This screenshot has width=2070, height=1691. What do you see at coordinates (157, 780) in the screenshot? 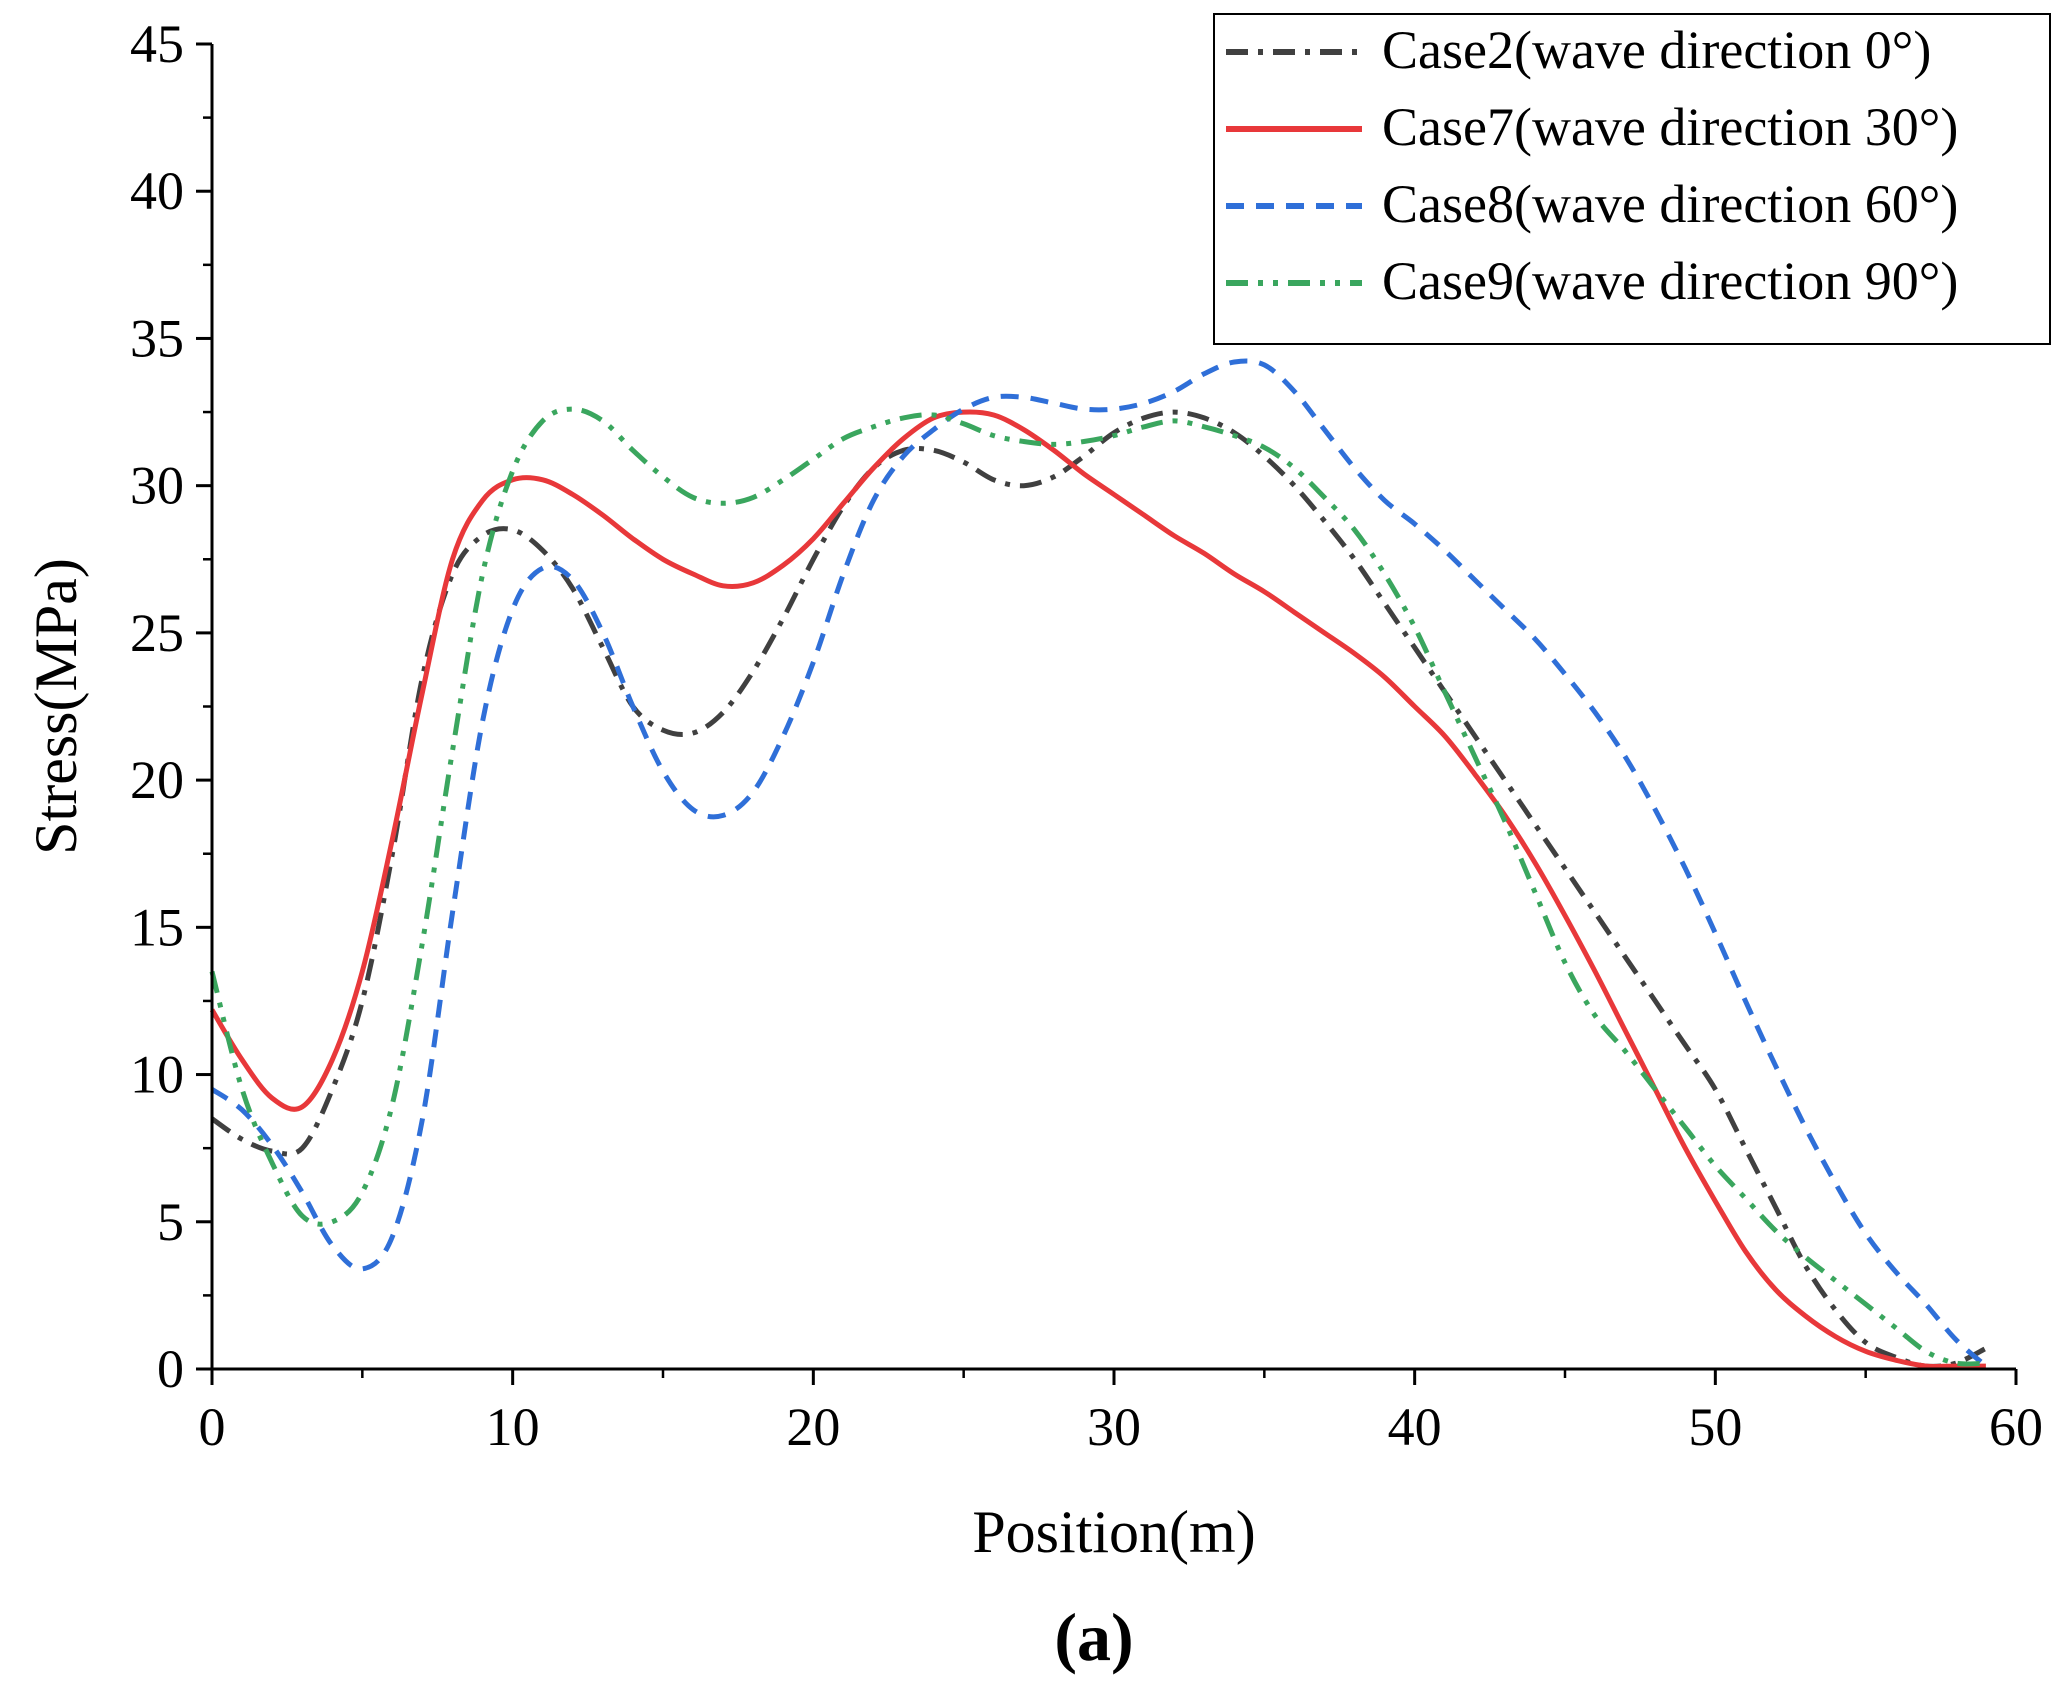
I see `y-tick-label: 20` at bounding box center [157, 780].